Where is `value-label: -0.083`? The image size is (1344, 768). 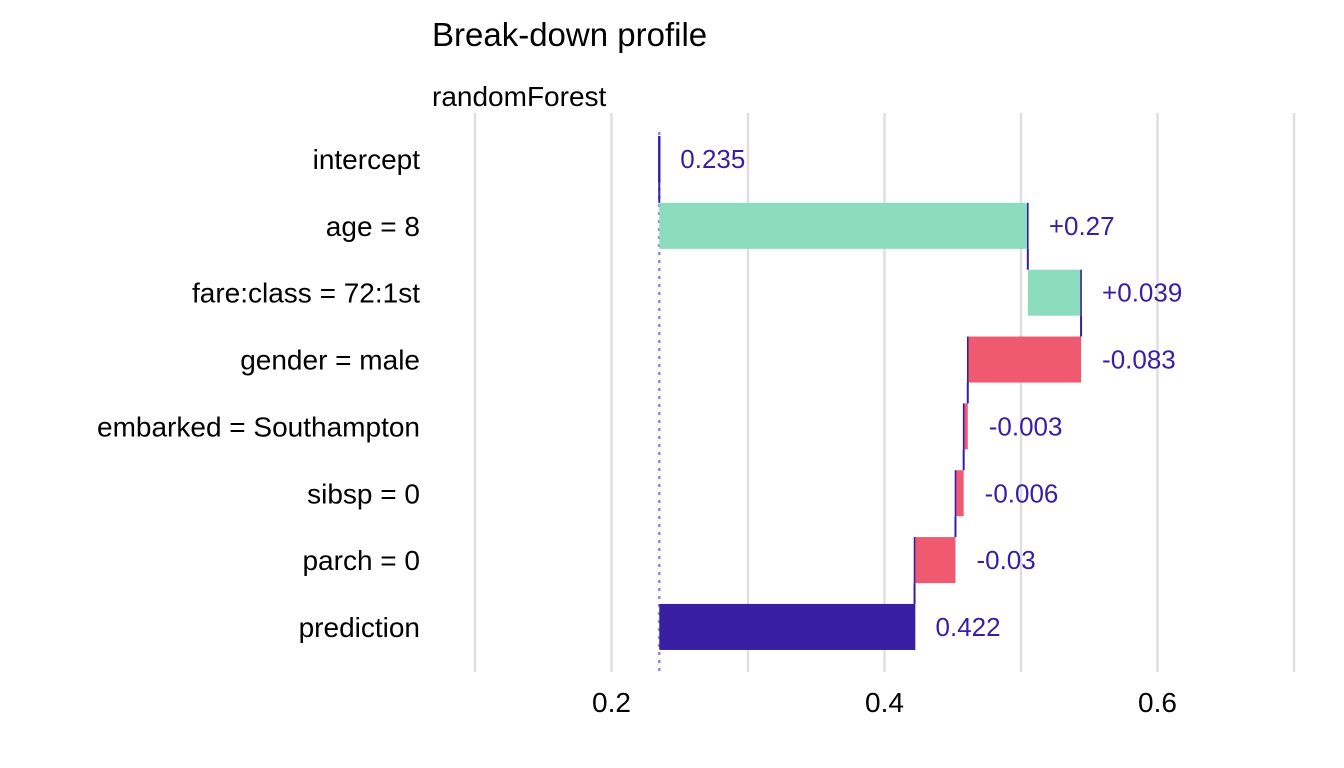
value-label: -0.083 is located at coordinates (1139, 360).